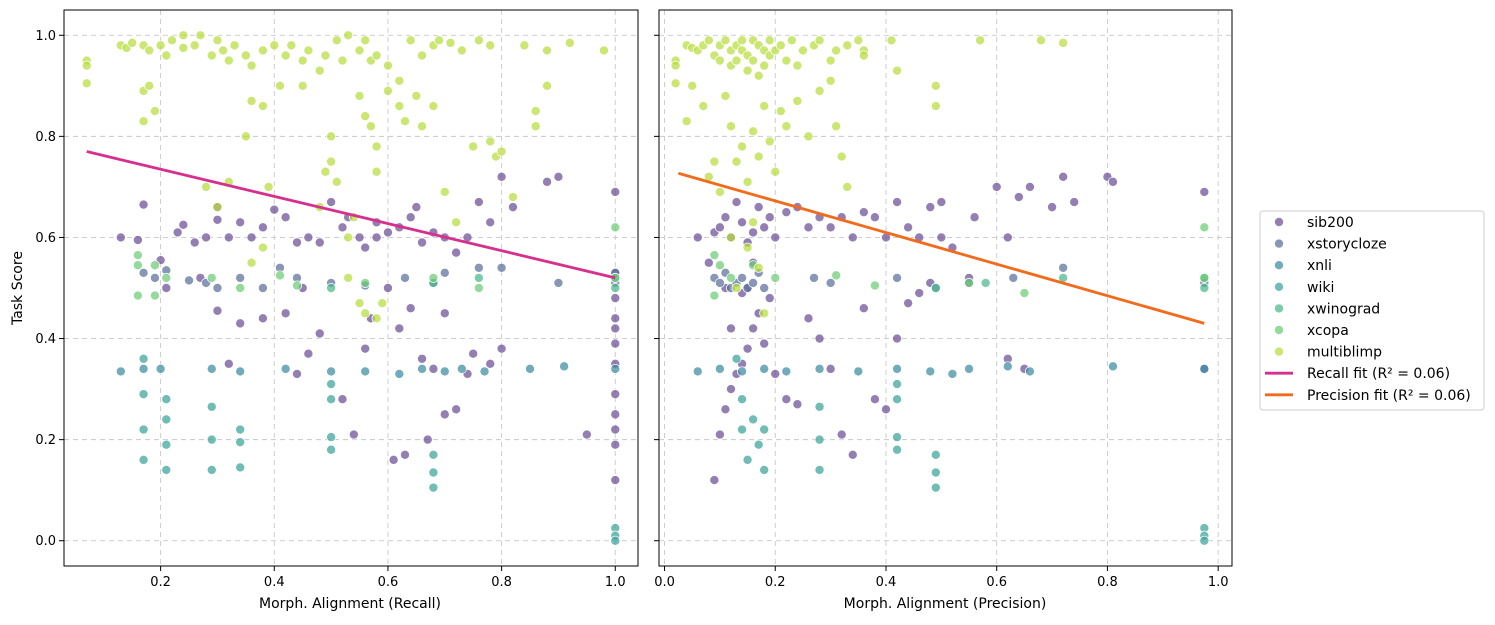 This screenshot has height=625, width=1495. What do you see at coordinates (45, 137) in the screenshot?
I see `y-tick-label: 0.8` at bounding box center [45, 137].